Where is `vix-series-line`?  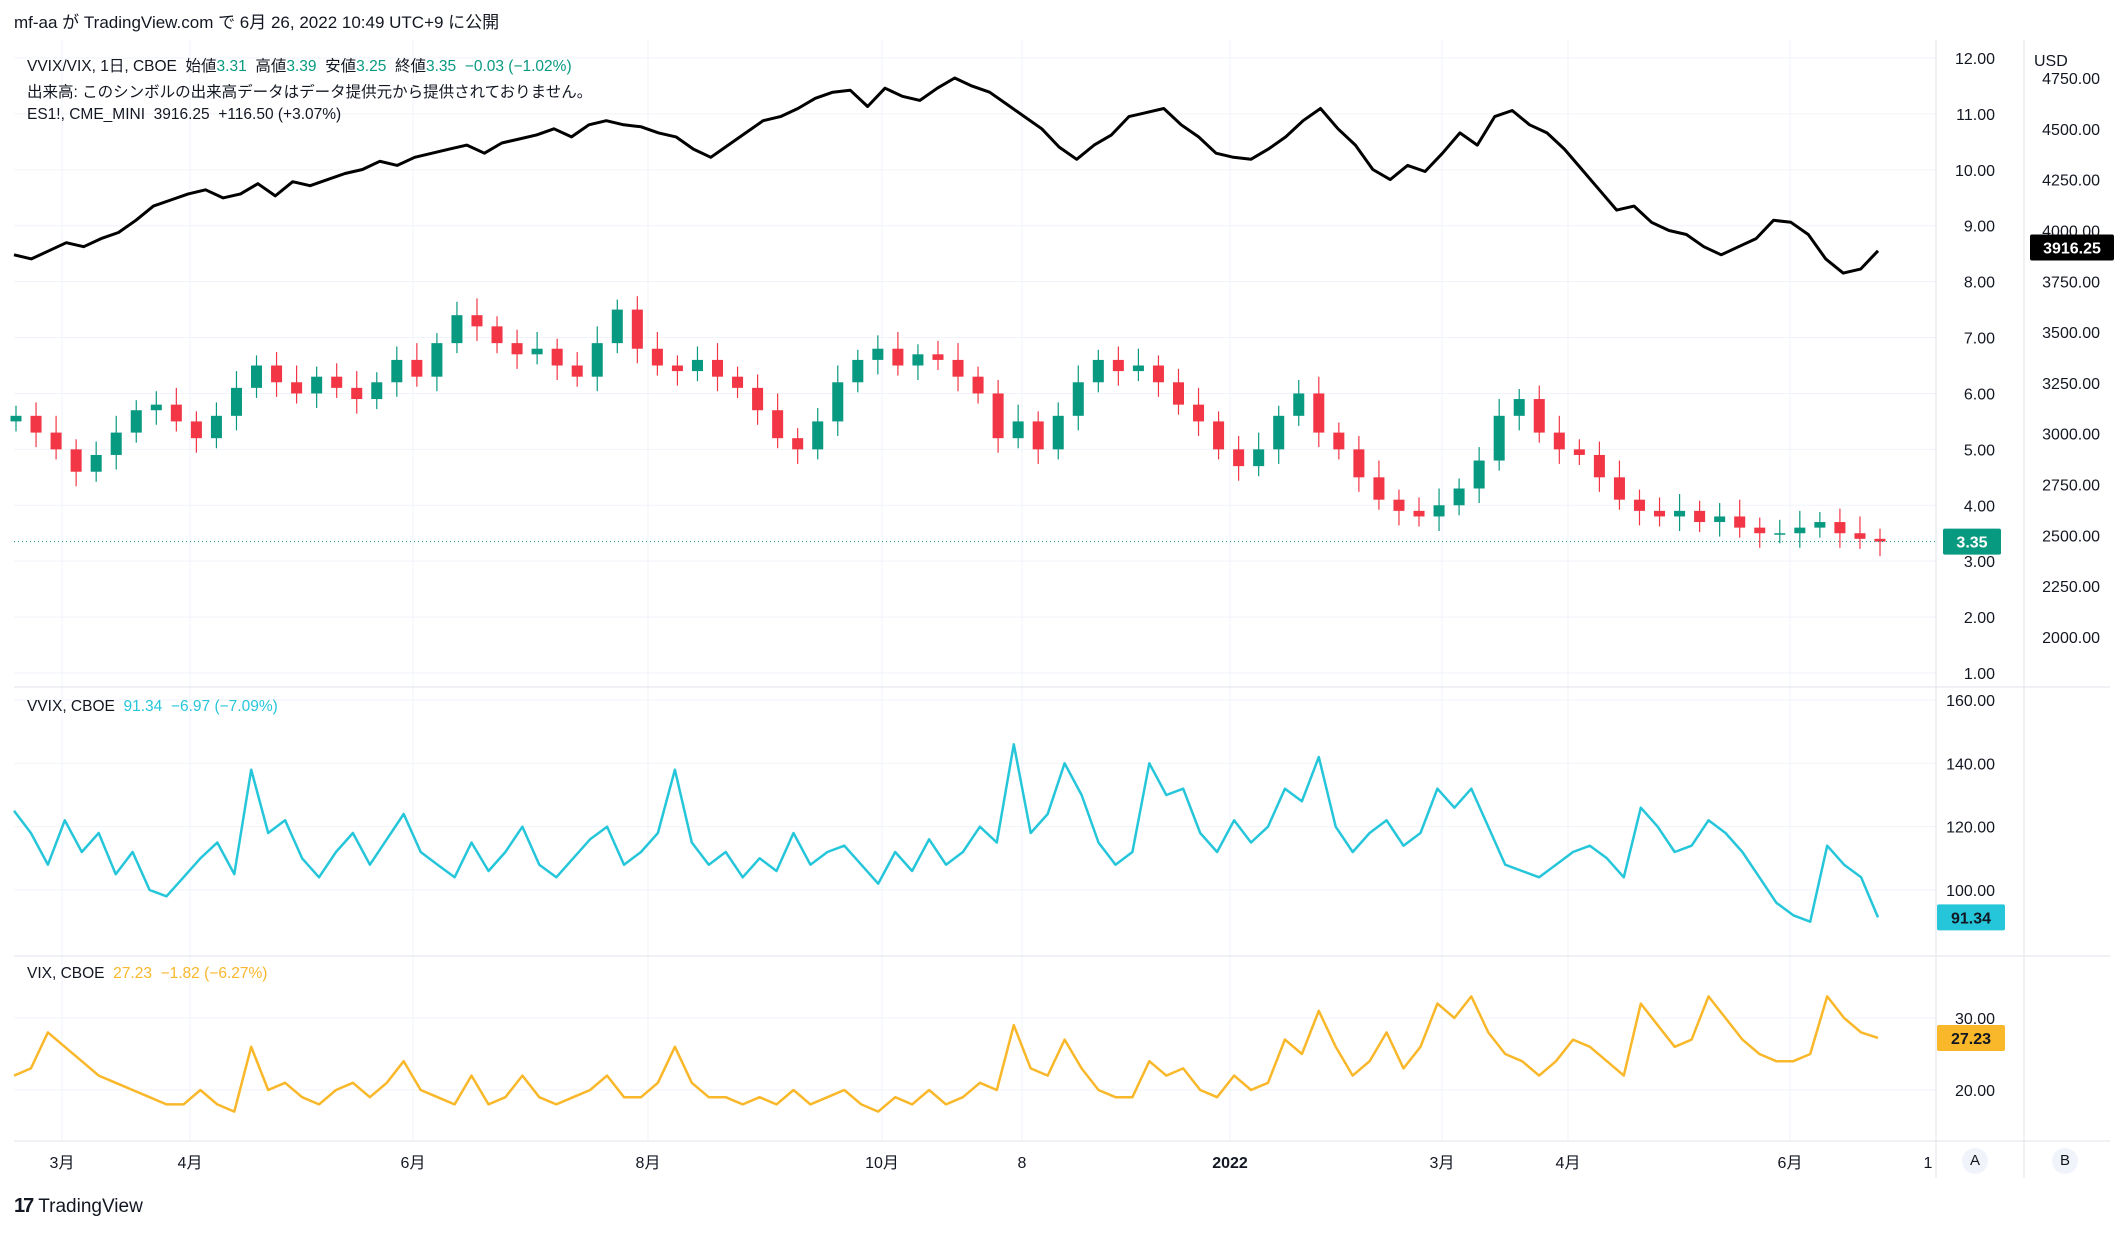
vix-series-line is located at coordinates (946, 1054).